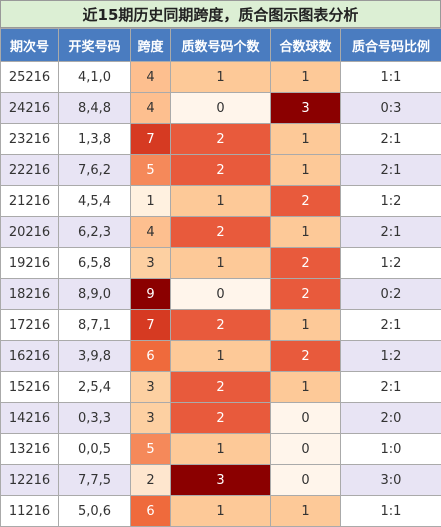 This screenshot has width=441, height=527. What do you see at coordinates (29, 170) in the screenshot?
I see `table-cell: 22216` at bounding box center [29, 170].